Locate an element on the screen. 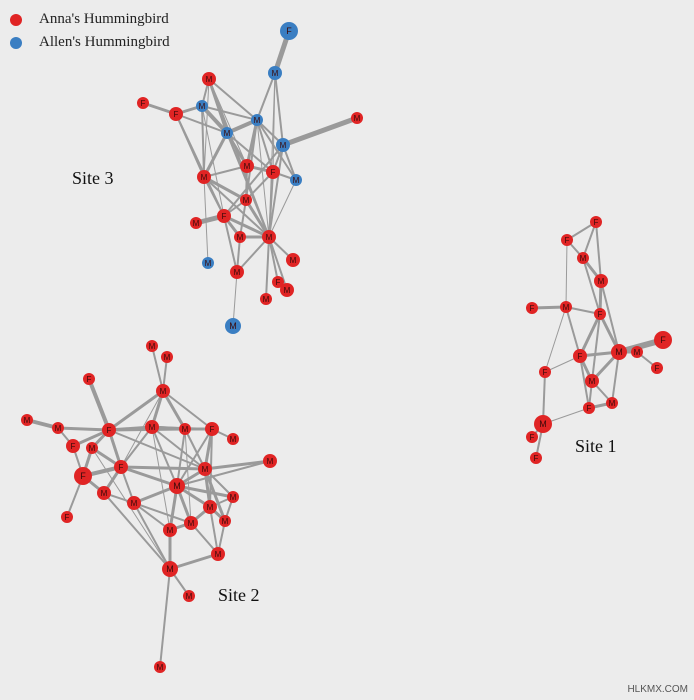  allen-node: F is located at coordinates (289, 31).